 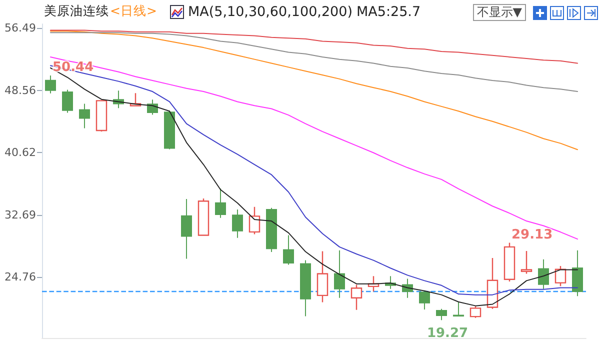 What do you see at coordinates (20, 215) in the screenshot?
I see `y-tick-label: 32.69` at bounding box center [20, 215].